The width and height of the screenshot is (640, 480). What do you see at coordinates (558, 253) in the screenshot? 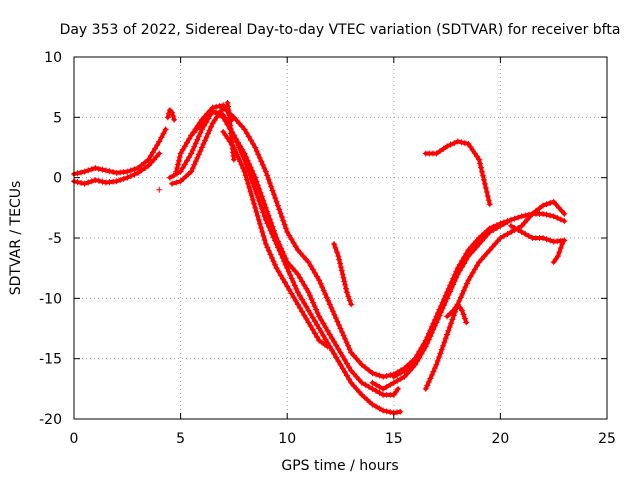
I see `series-track-p` at bounding box center [558, 253].